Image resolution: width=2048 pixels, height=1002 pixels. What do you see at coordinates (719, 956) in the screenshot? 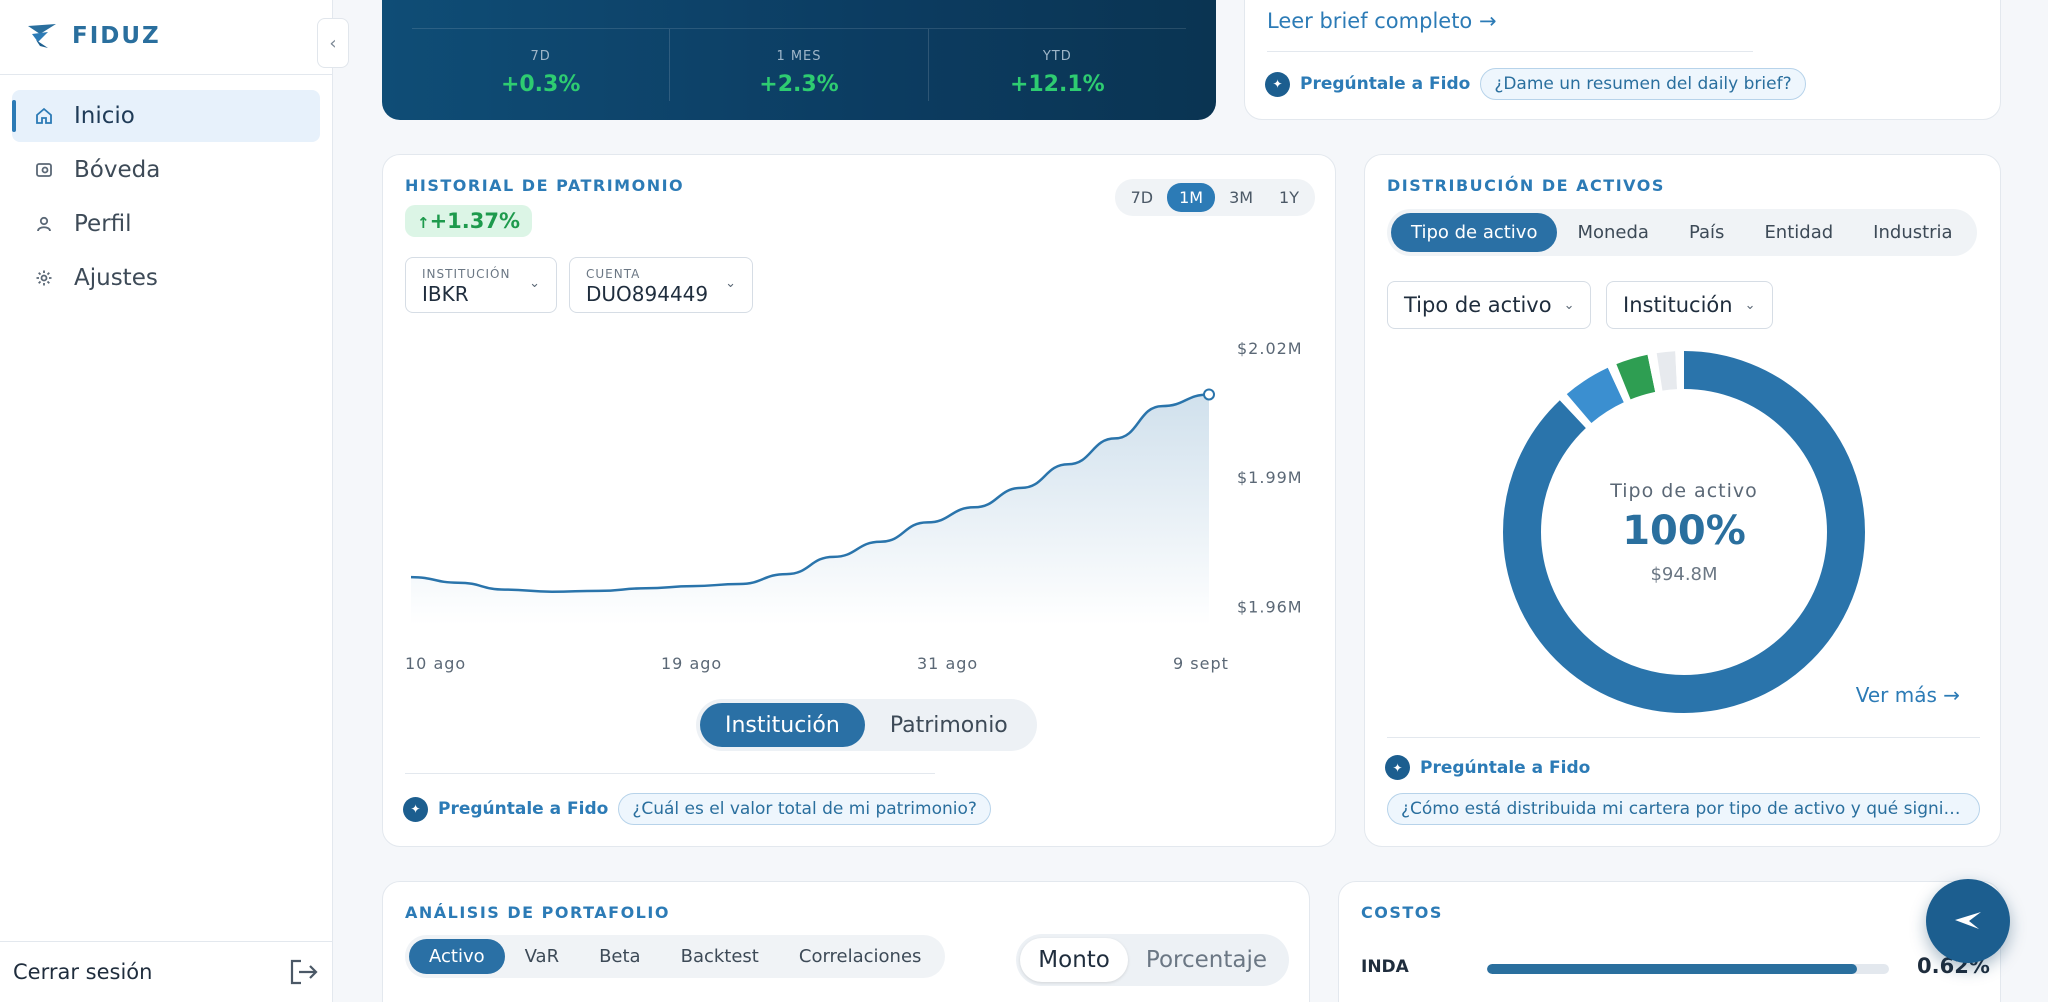
I see `tab-backtest: Backtest` at bounding box center [719, 956].